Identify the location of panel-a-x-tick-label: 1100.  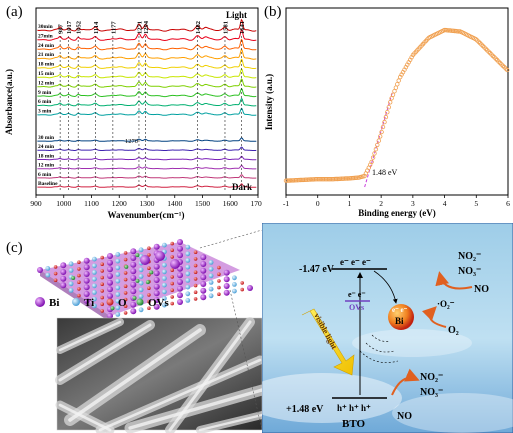
(91, 203).